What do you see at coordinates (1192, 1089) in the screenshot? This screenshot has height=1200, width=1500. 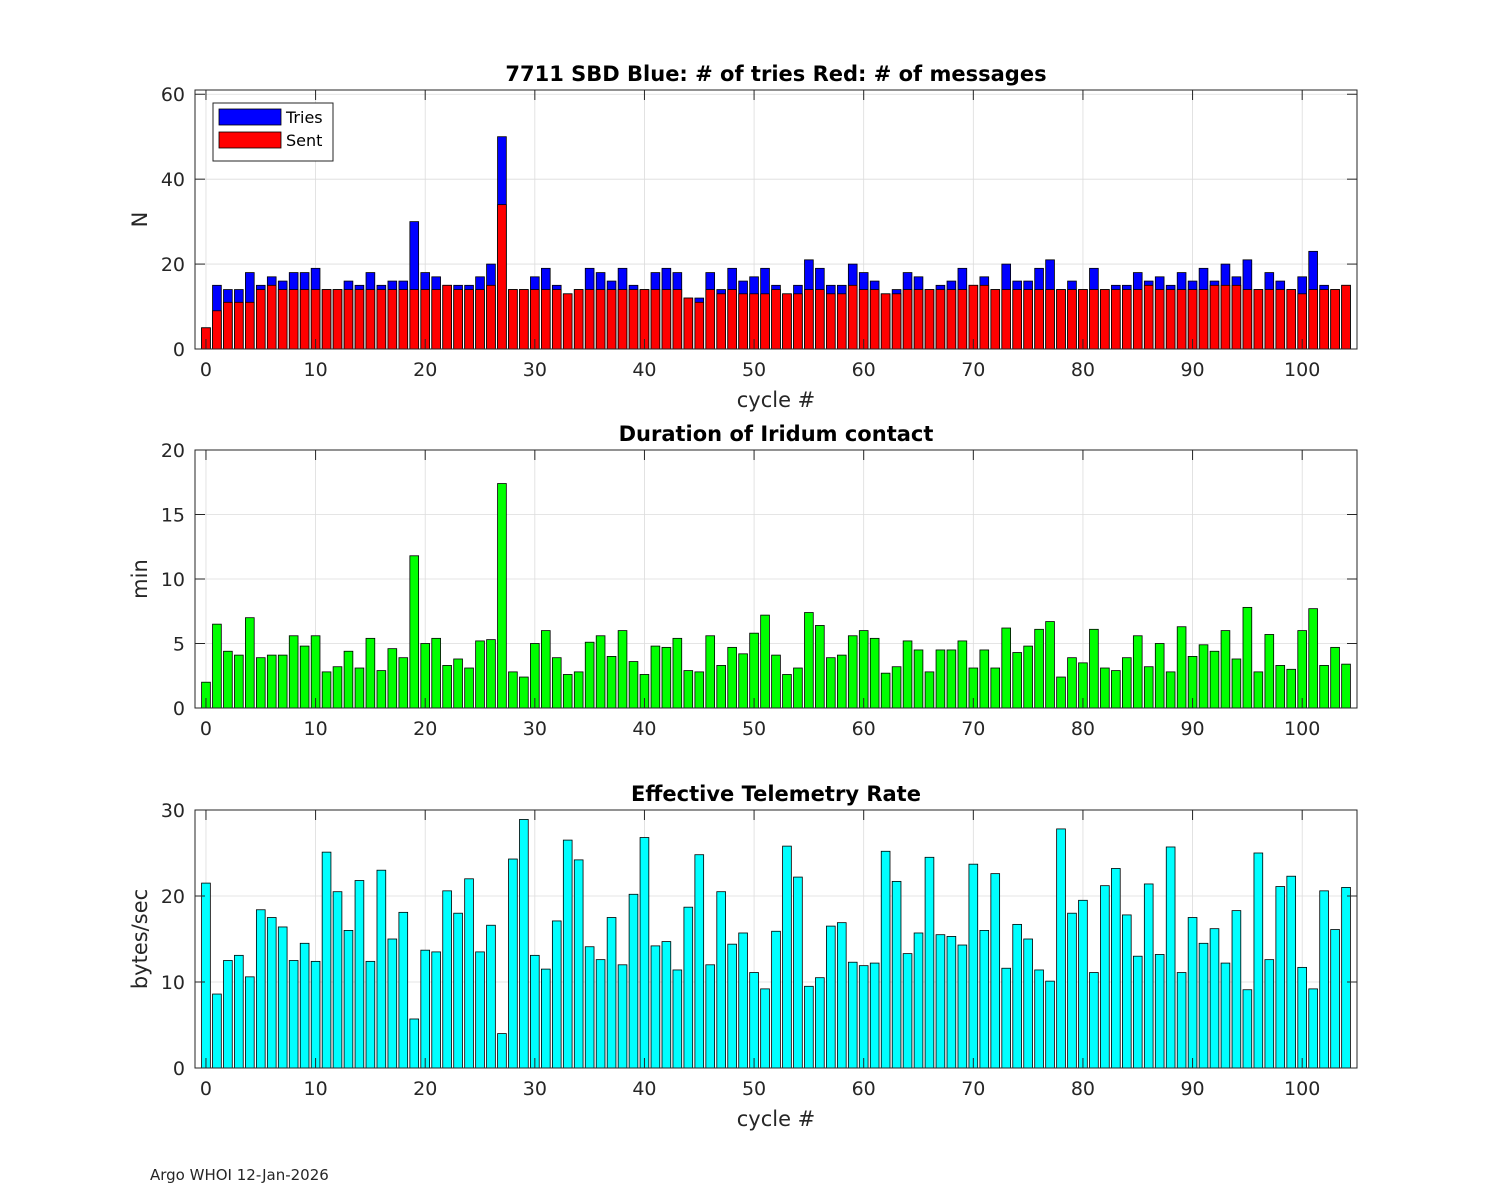 I see `x-tick-label: 90` at bounding box center [1192, 1089].